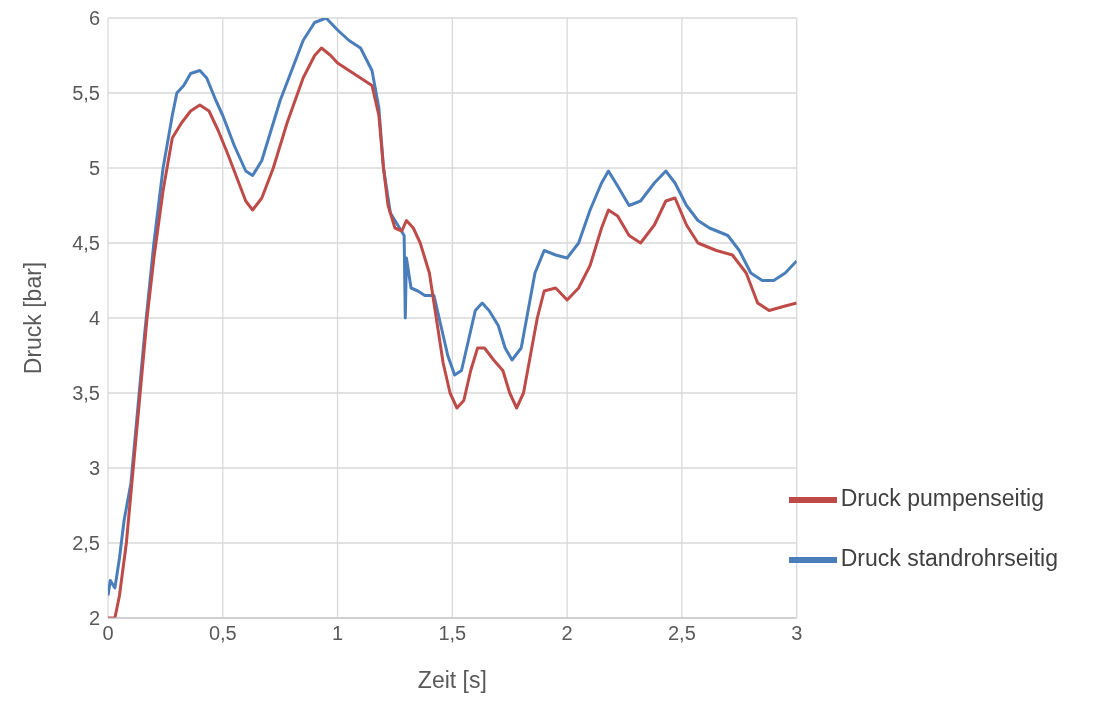 The image size is (1096, 718). Describe the element at coordinates (222, 633) in the screenshot. I see `x-tick-label: 0,5` at that location.